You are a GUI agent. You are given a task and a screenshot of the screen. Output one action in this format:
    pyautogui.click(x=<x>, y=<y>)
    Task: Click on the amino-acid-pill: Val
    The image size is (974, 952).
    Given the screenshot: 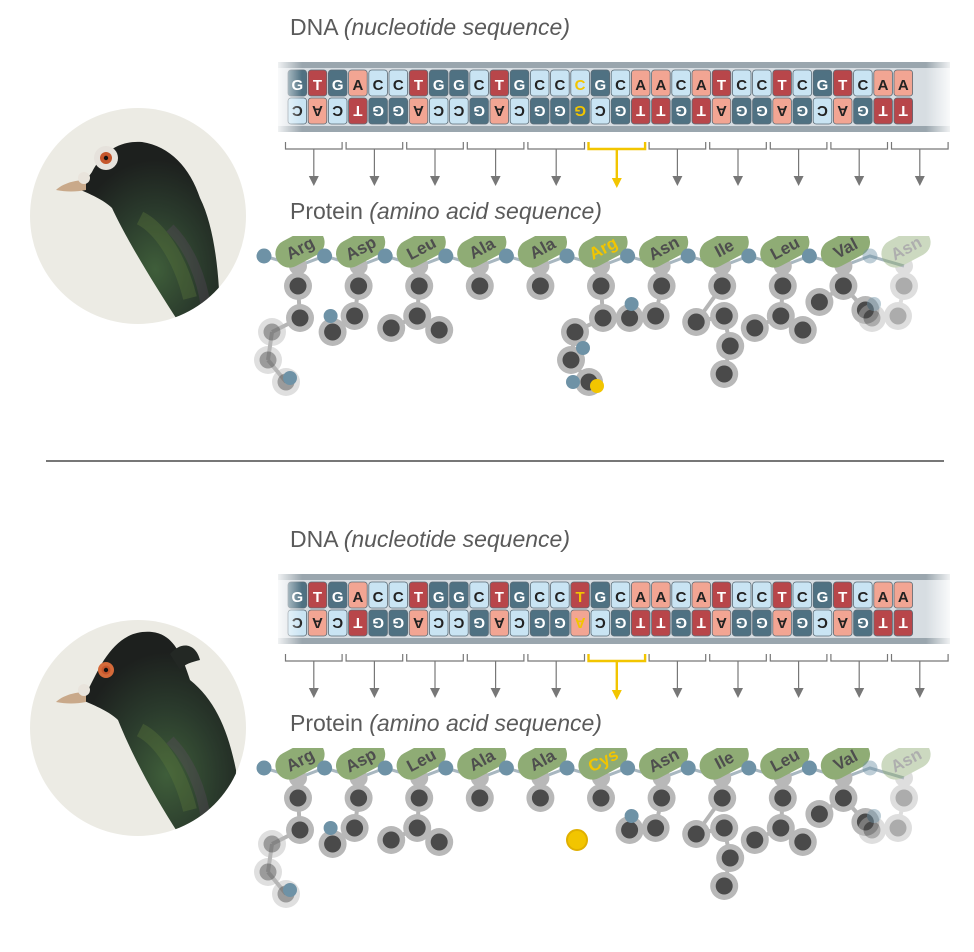 What is the action you would take?
    pyautogui.click(x=845, y=252)
    